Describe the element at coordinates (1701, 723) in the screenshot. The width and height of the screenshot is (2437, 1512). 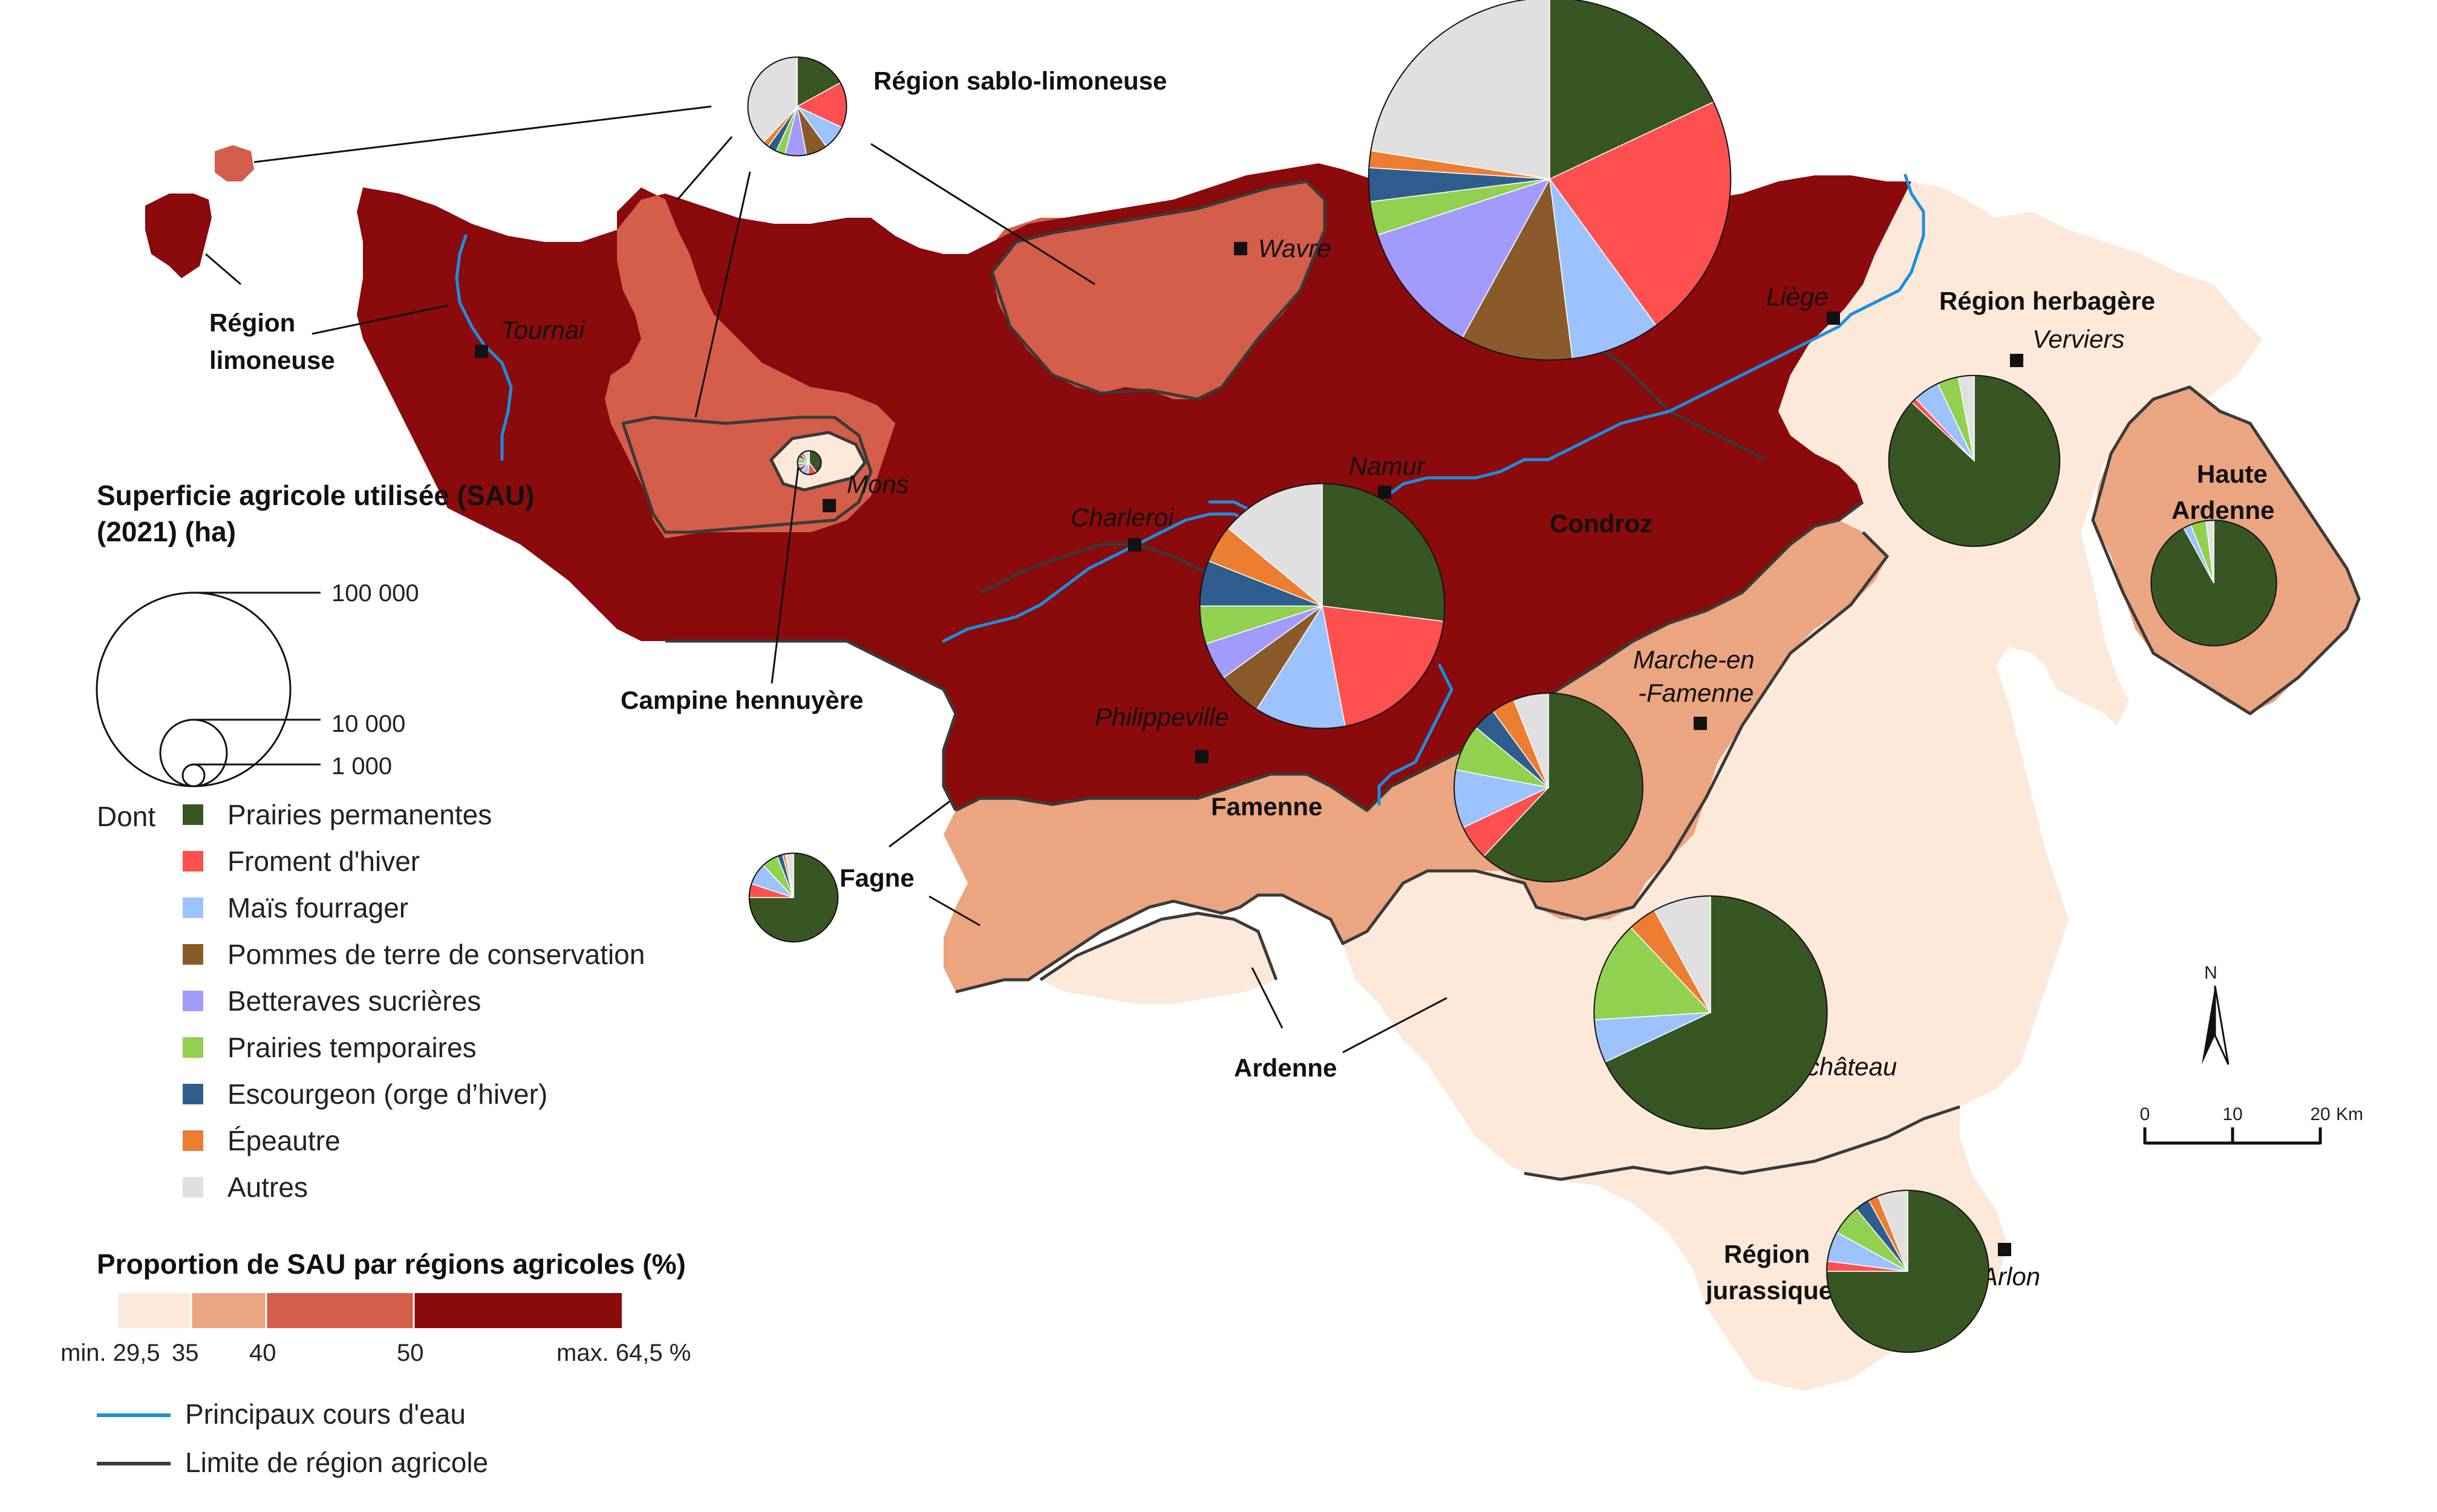
I see `city-marker-marche` at that location.